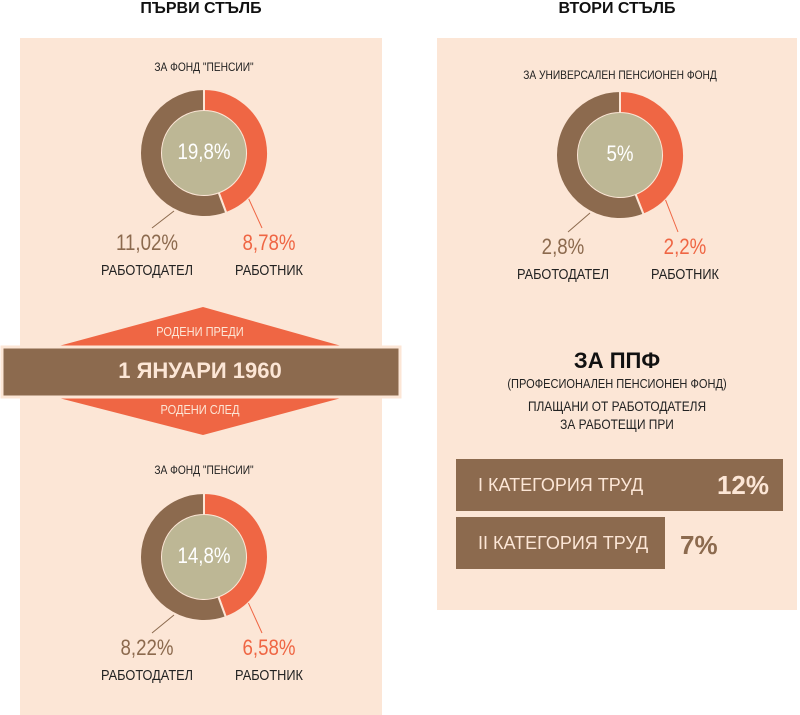  What do you see at coordinates (200, 409) in the screenshot?
I see `born-after-label: РОДЕНИ СЛЕД` at bounding box center [200, 409].